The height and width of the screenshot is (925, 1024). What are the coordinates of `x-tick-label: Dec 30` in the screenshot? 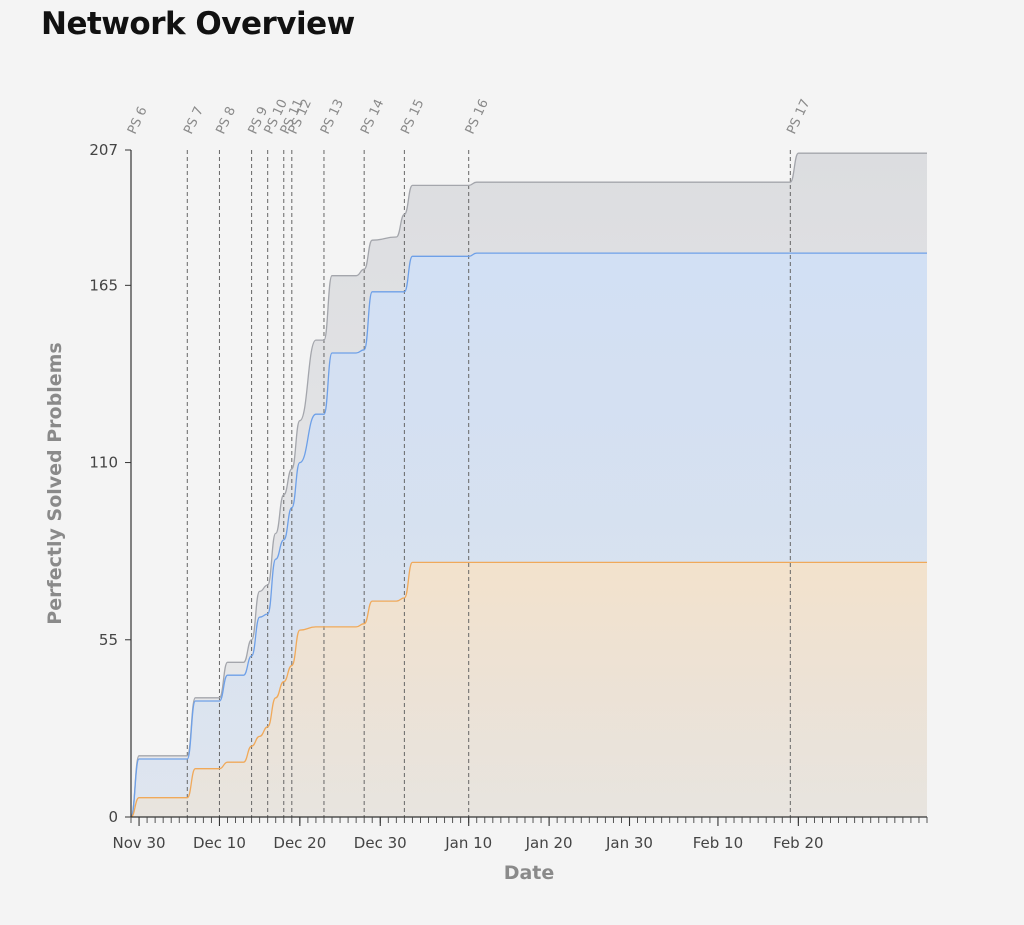 It's located at (380, 843).